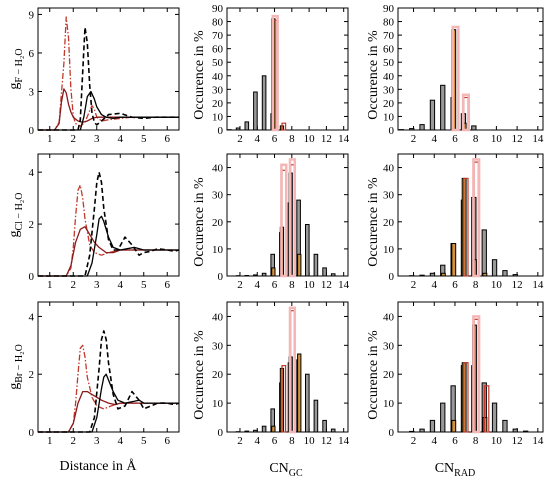 This screenshot has height=479, width=550. I want to click on y-tick-label: 70, so click(389, 36).